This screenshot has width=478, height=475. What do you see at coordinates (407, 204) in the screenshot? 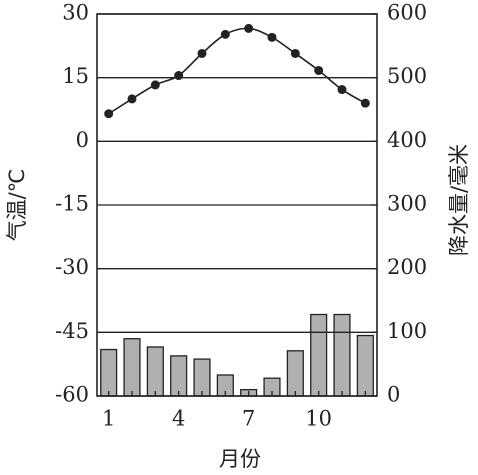
I see `y2-tick-label: 300` at bounding box center [407, 204].